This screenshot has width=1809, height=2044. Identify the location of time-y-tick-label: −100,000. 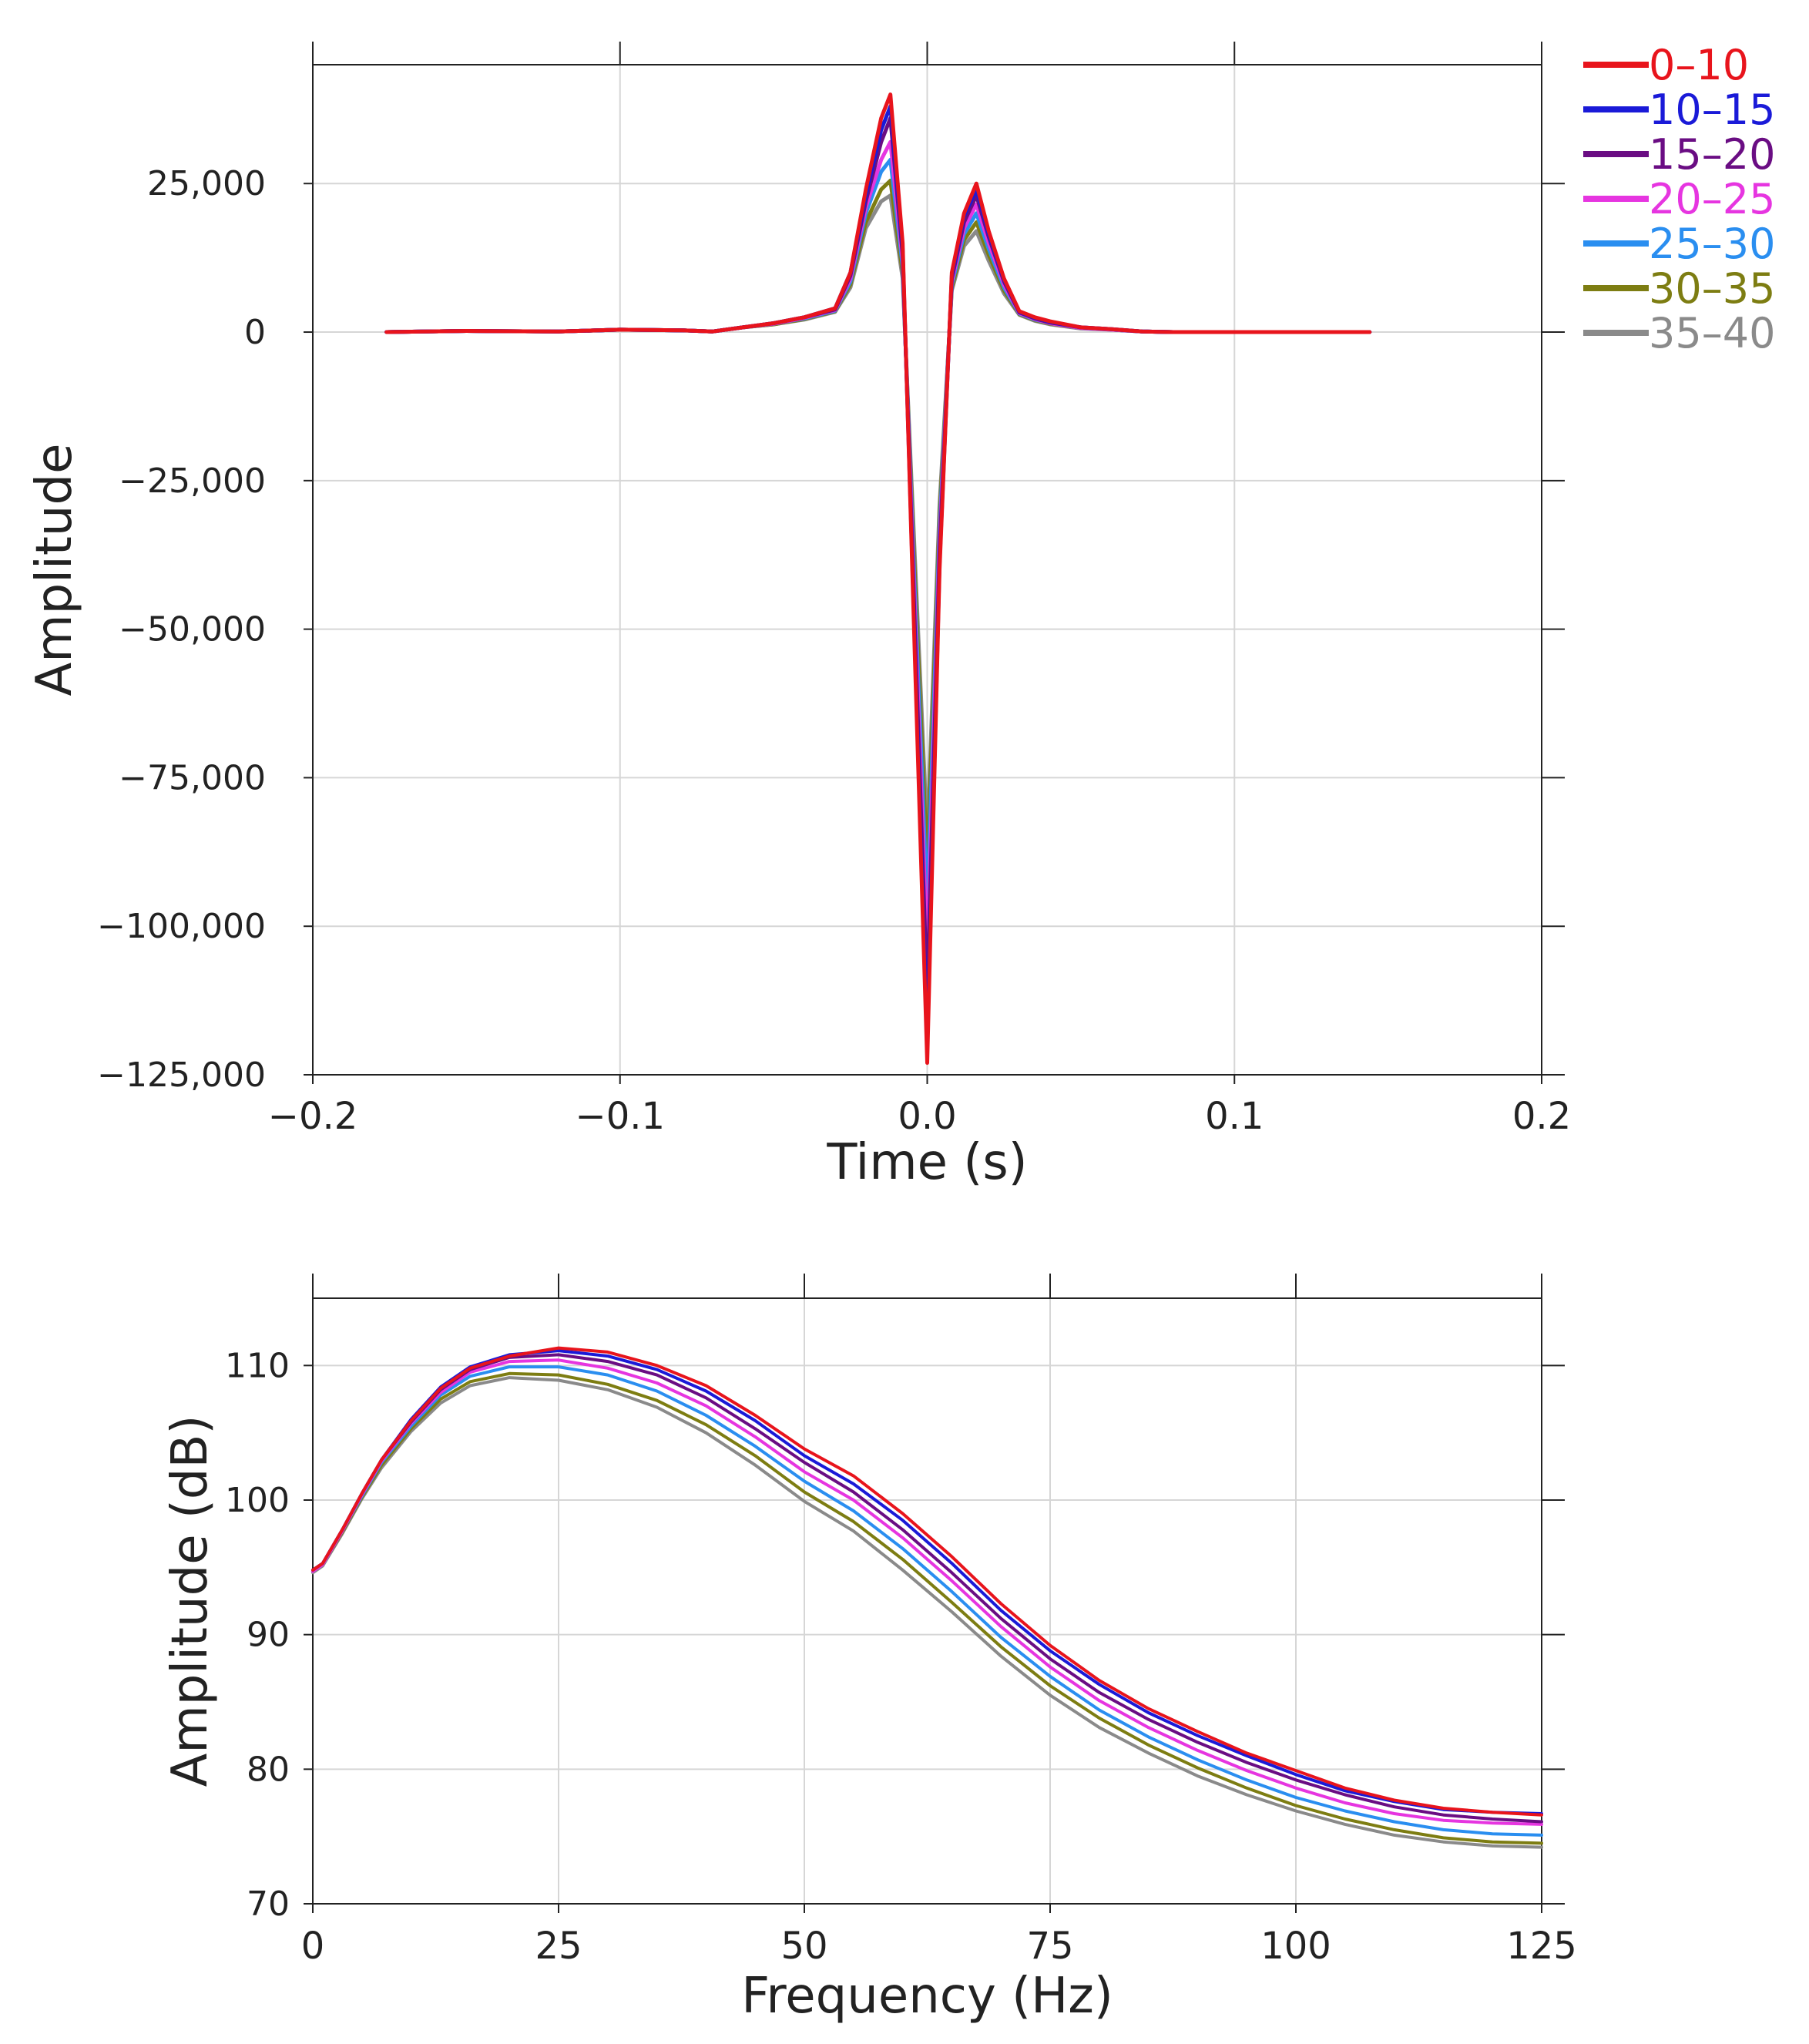
(182, 926).